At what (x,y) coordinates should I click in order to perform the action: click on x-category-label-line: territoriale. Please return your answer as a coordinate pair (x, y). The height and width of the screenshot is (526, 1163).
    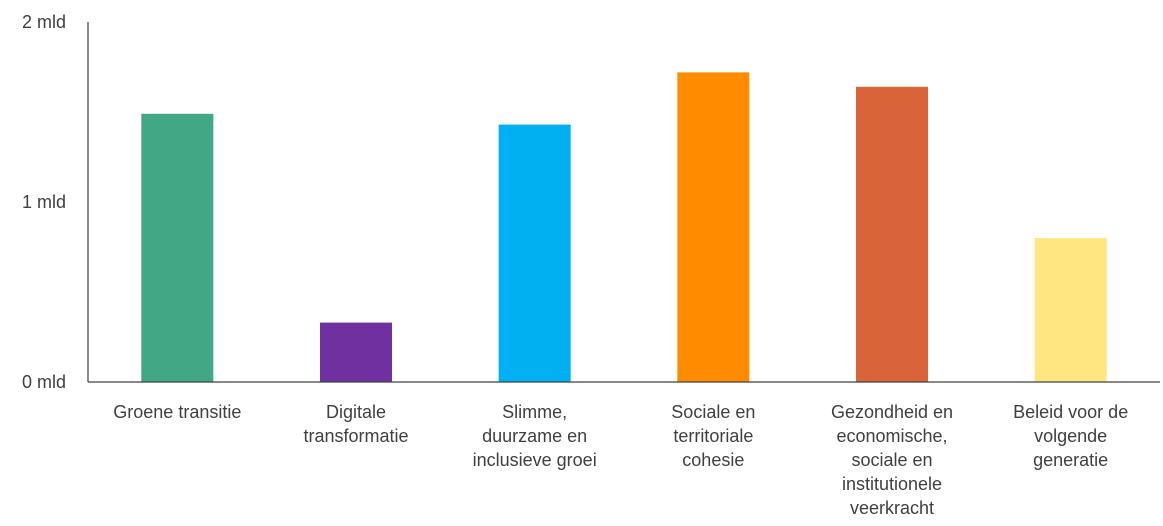
    Looking at the image, I should click on (713, 436).